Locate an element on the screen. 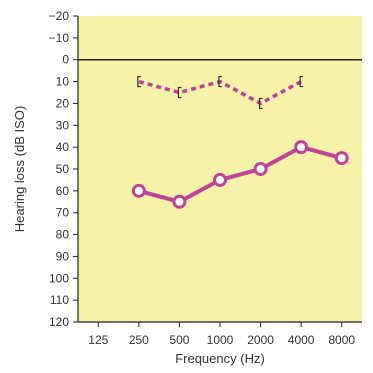  y-tick-label: 120 is located at coordinates (59, 322).